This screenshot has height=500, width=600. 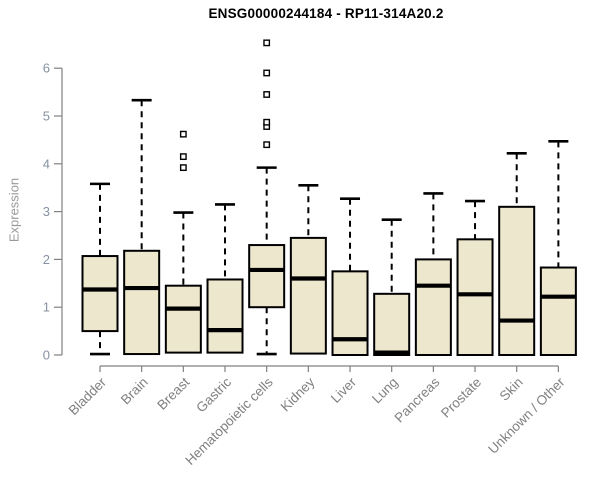 I want to click on svg-text: 5, so click(x=46, y=116).